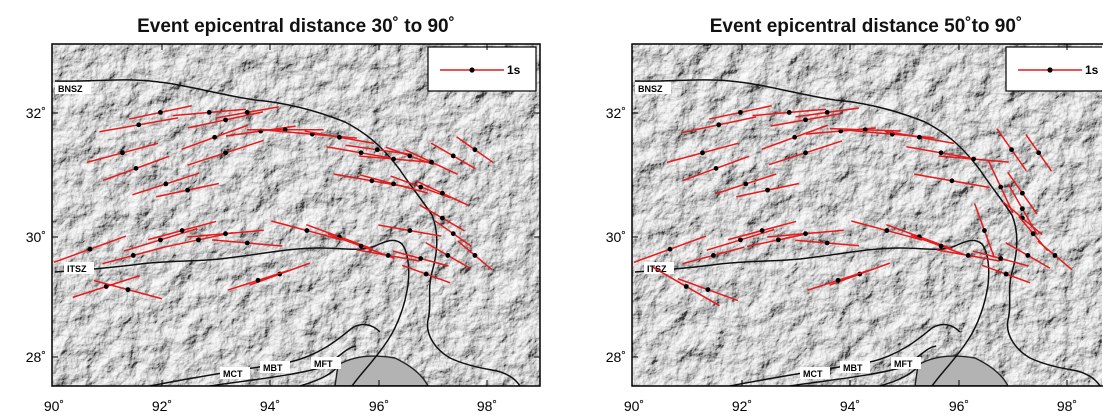 The height and width of the screenshot is (419, 1103). I want to click on x-tick-label: 96˚, so click(959, 406).